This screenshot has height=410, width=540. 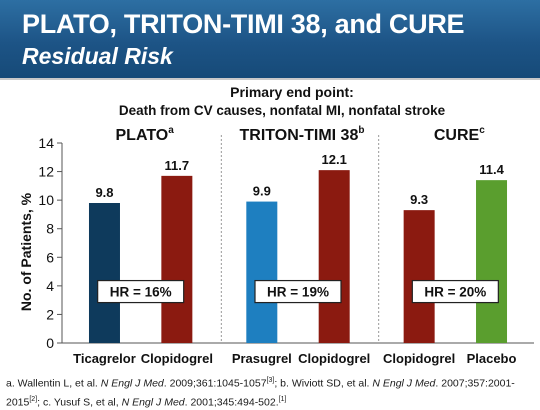 I want to click on category-label: Prasugrel, so click(x=262, y=358).